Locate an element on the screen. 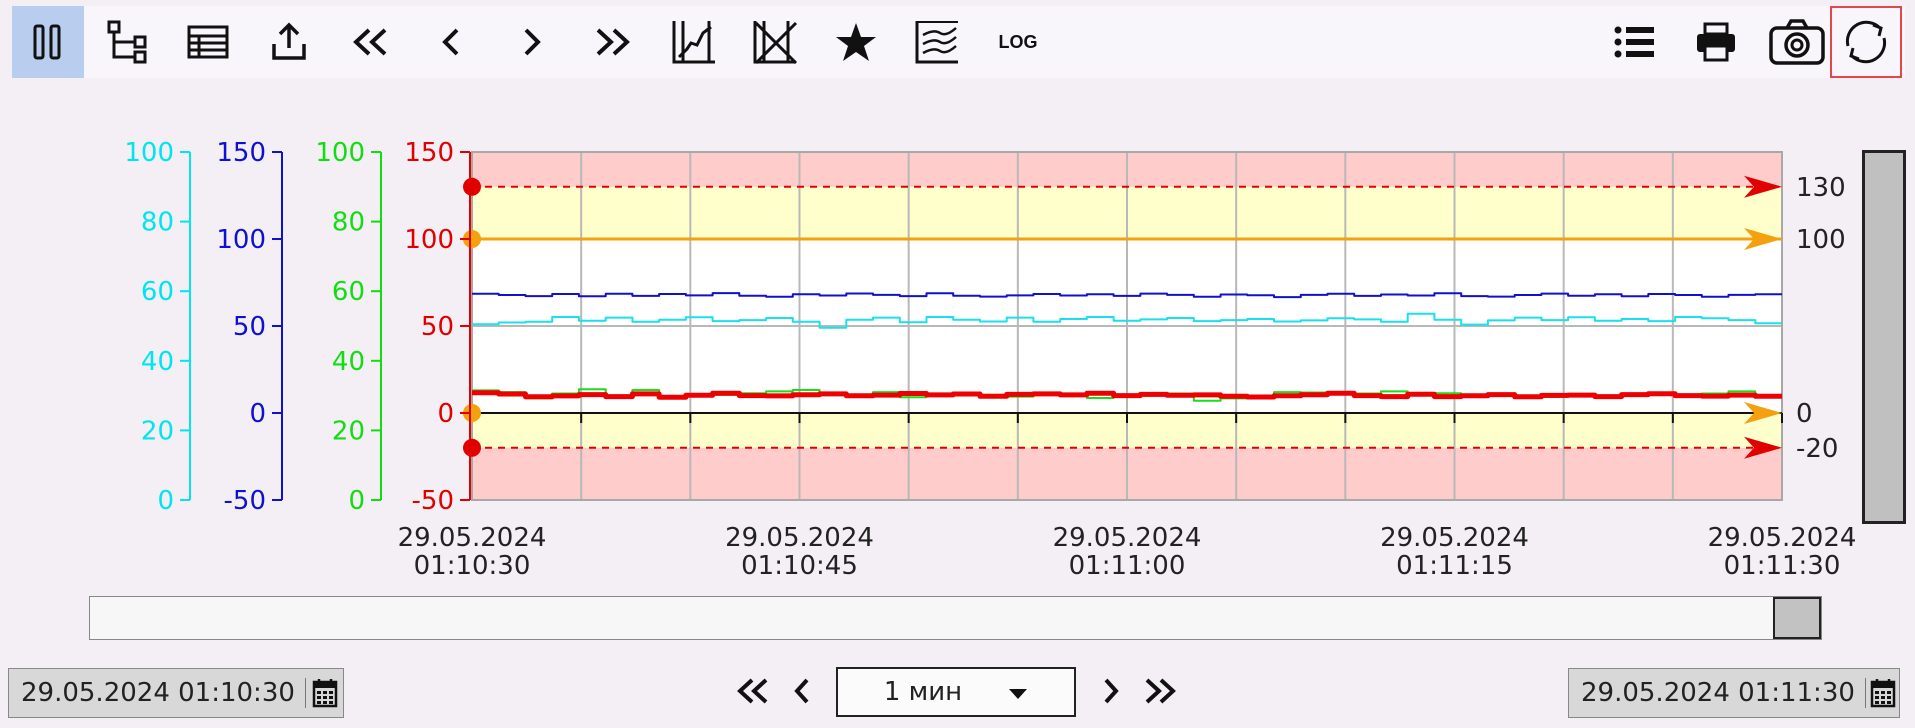 The height and width of the screenshot is (728, 1915). first-page-button is located at coordinates (370, 42).